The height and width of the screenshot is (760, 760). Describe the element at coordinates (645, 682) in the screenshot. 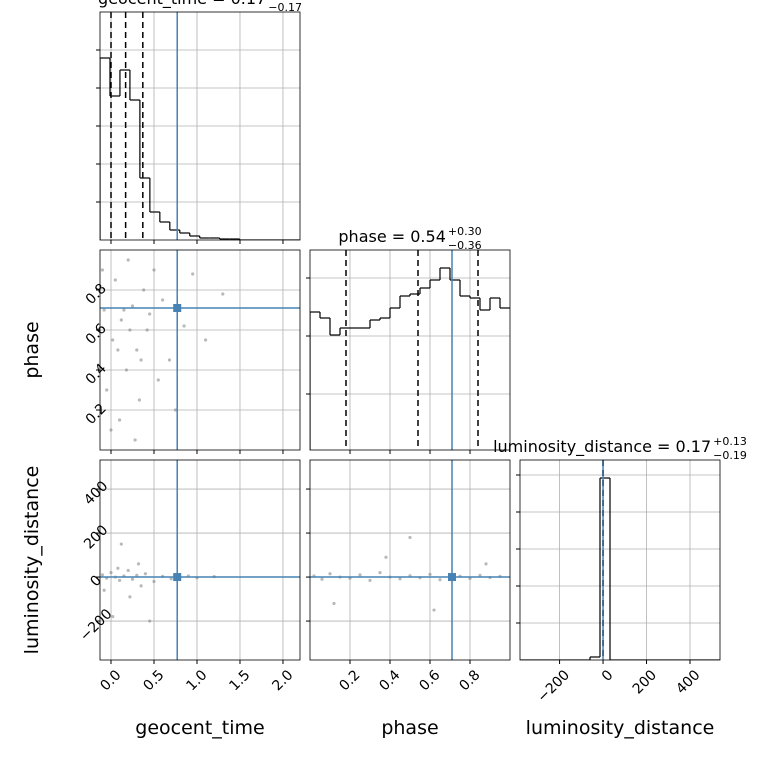

I see `x-tick-label: 200` at that location.